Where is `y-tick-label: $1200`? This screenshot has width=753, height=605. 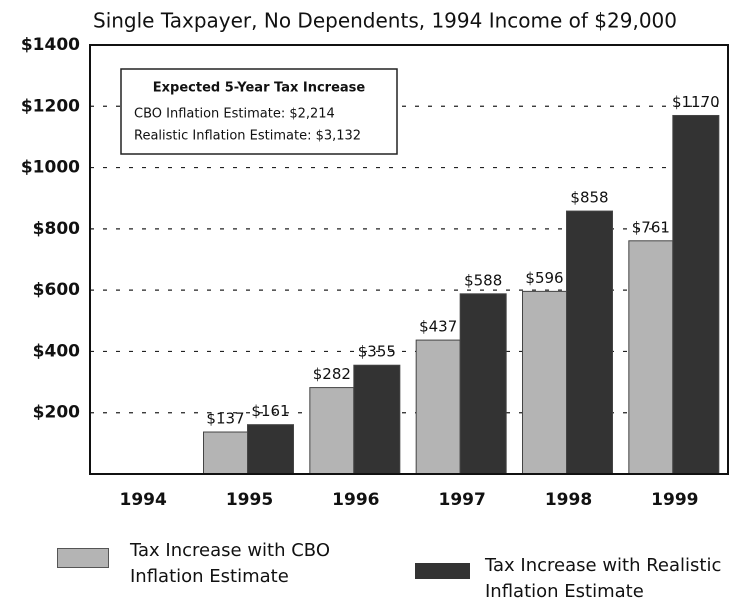 y-tick-label: $1200 is located at coordinates (50, 106).